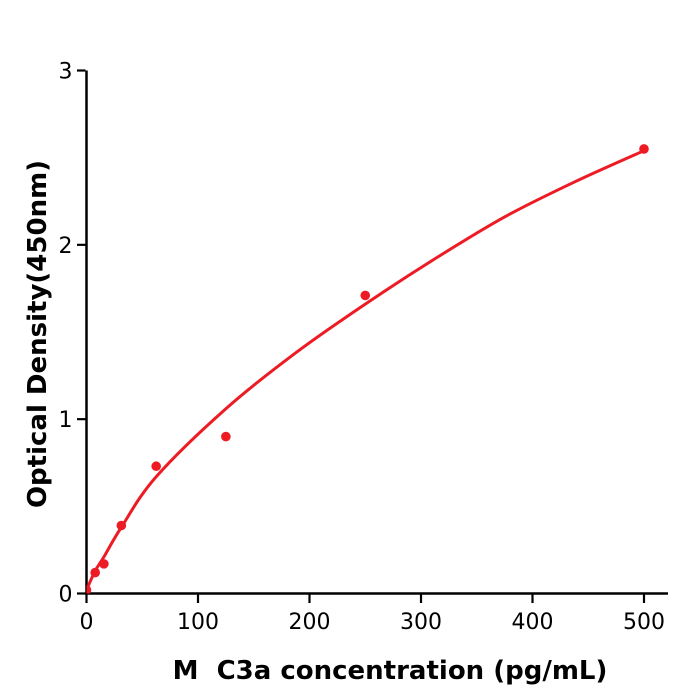  What do you see at coordinates (533, 622) in the screenshot?
I see `x-tick-label: 400` at bounding box center [533, 622].